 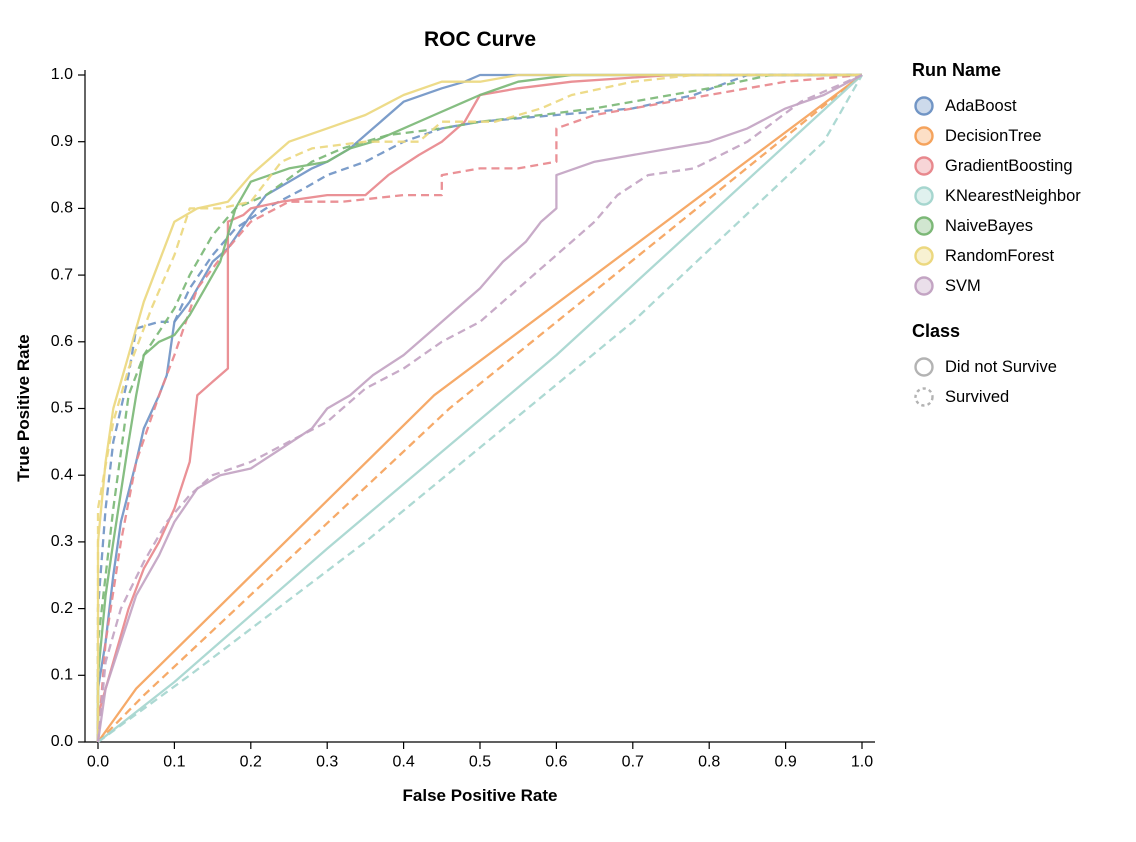 I want to click on y-tick-label: 0.2, so click(x=62, y=608).